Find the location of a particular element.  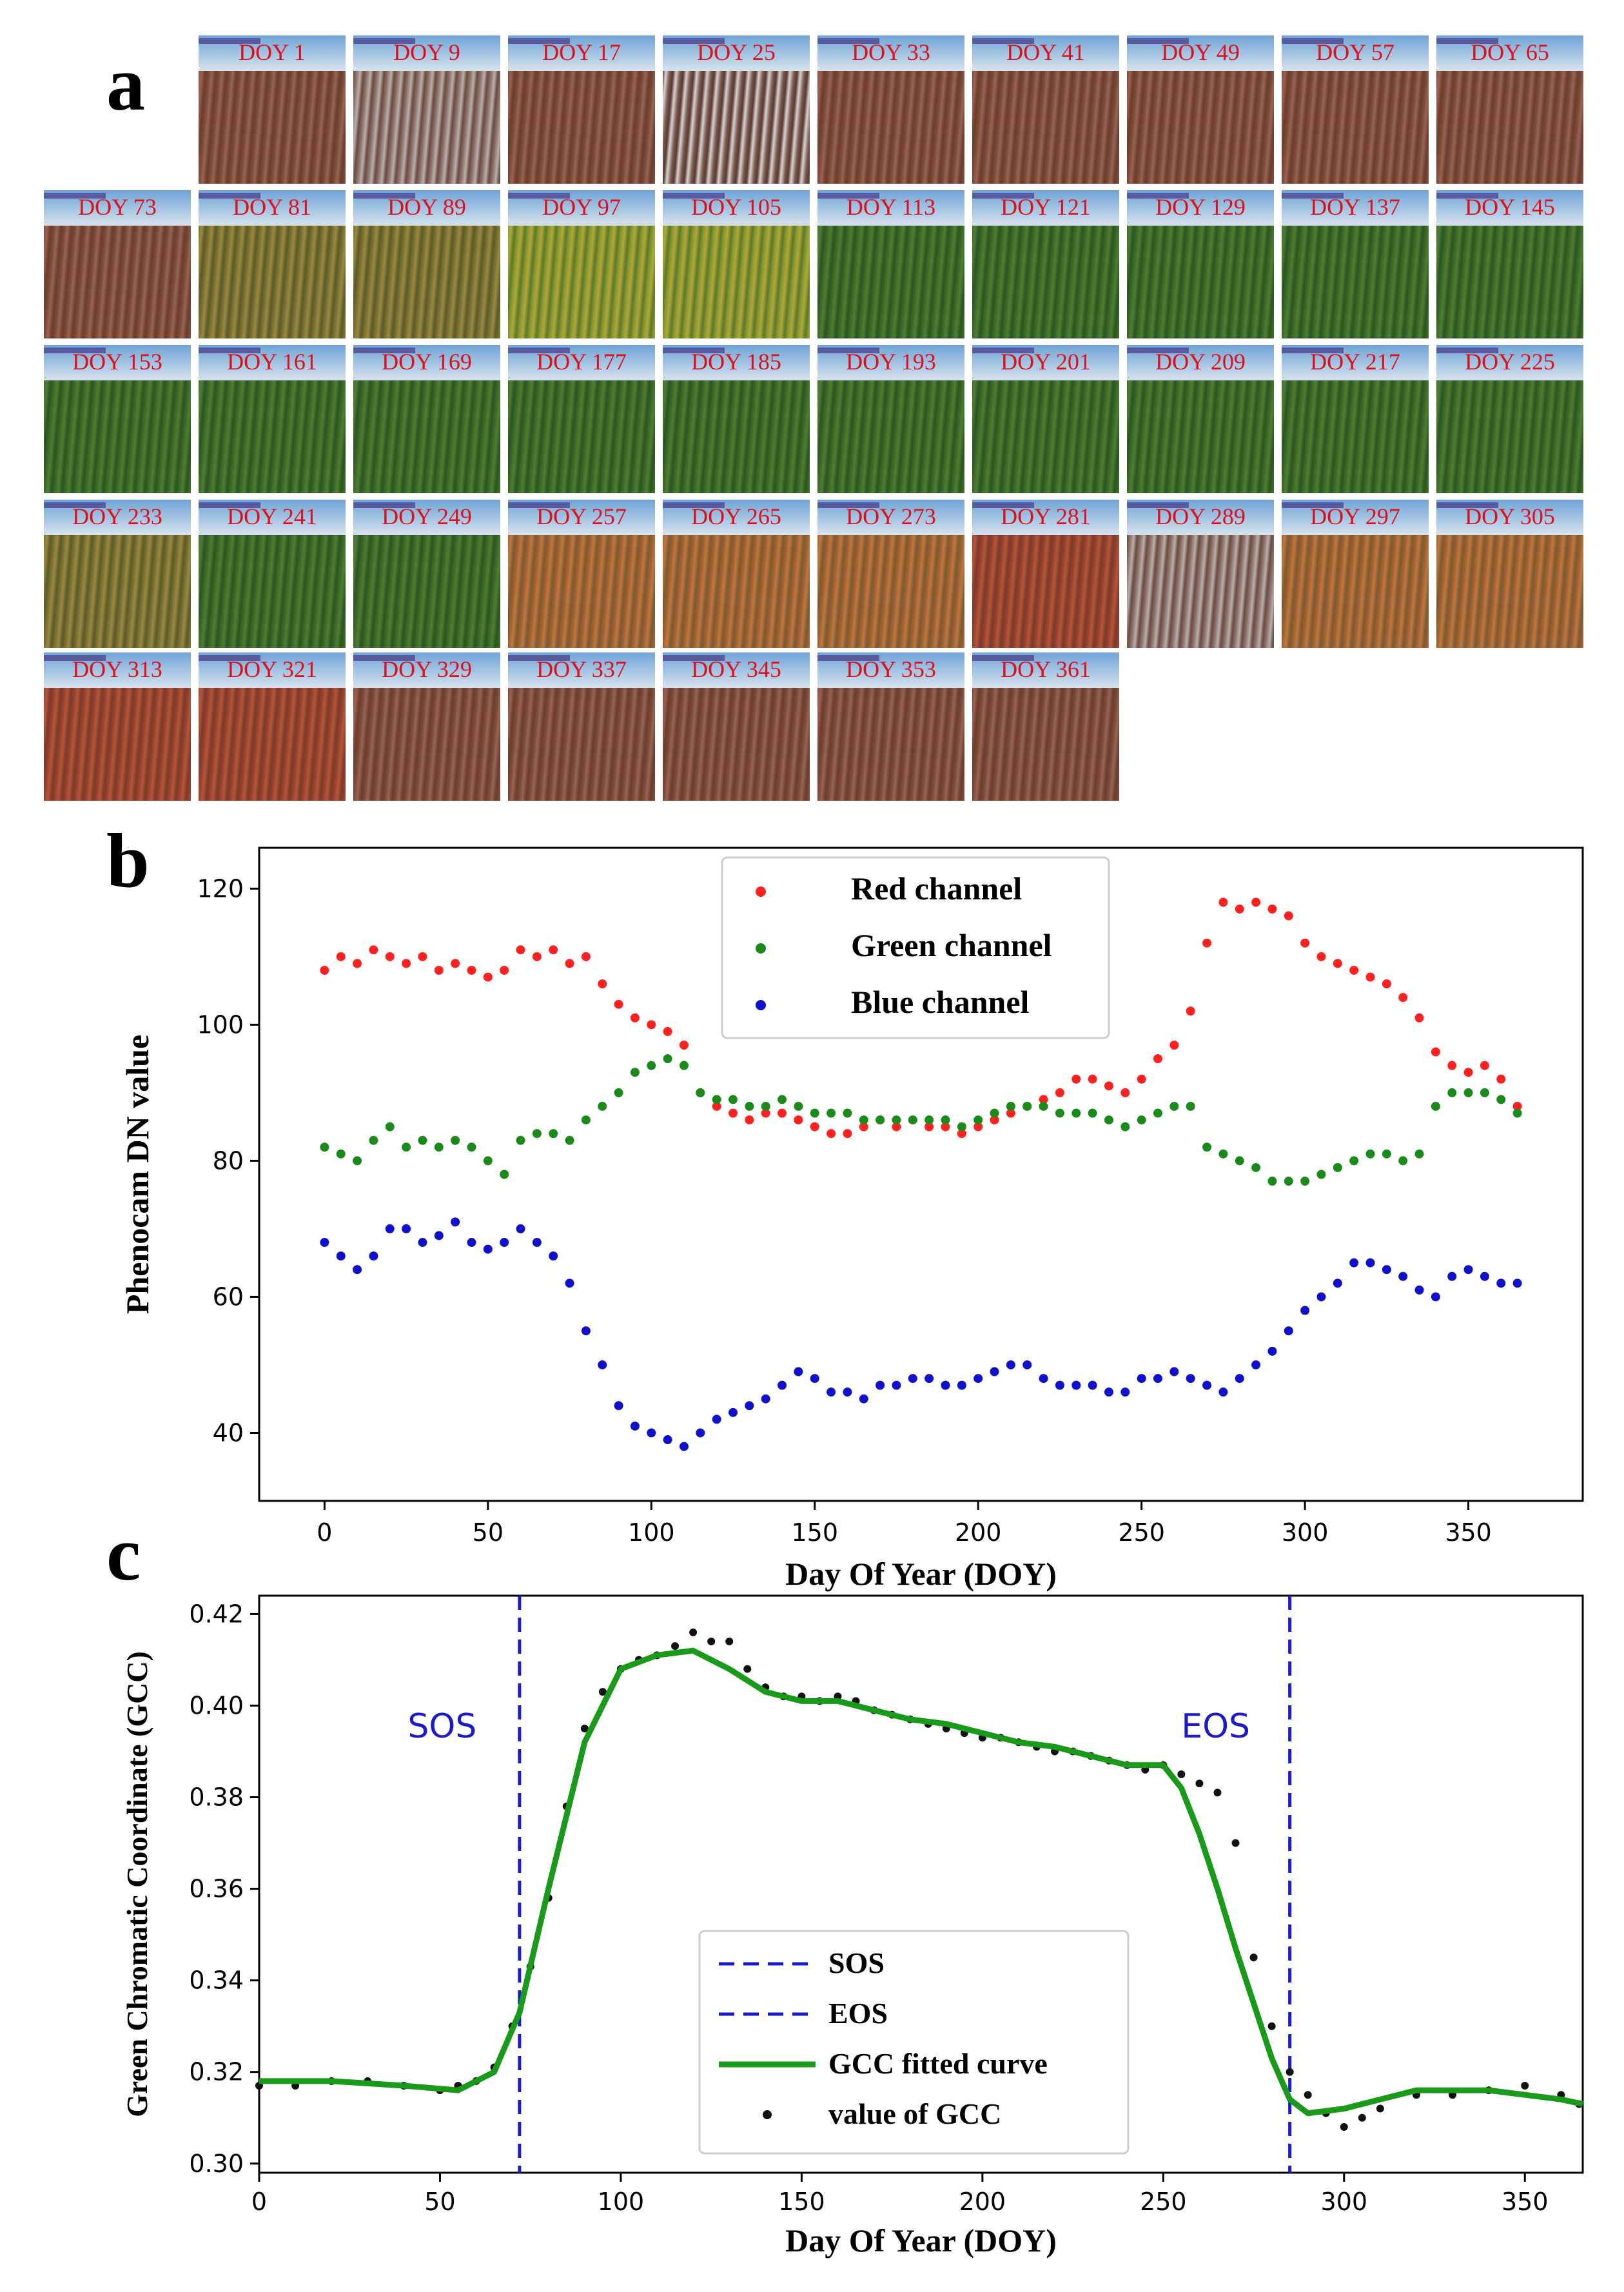

x-tick-label: 0 is located at coordinates (259, 2202).